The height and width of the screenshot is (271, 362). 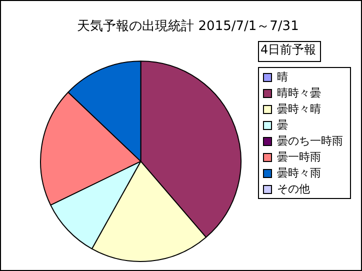 What do you see at coordinates (288, 49) in the screenshot?
I see `text: 4日前予報` at bounding box center [288, 49].